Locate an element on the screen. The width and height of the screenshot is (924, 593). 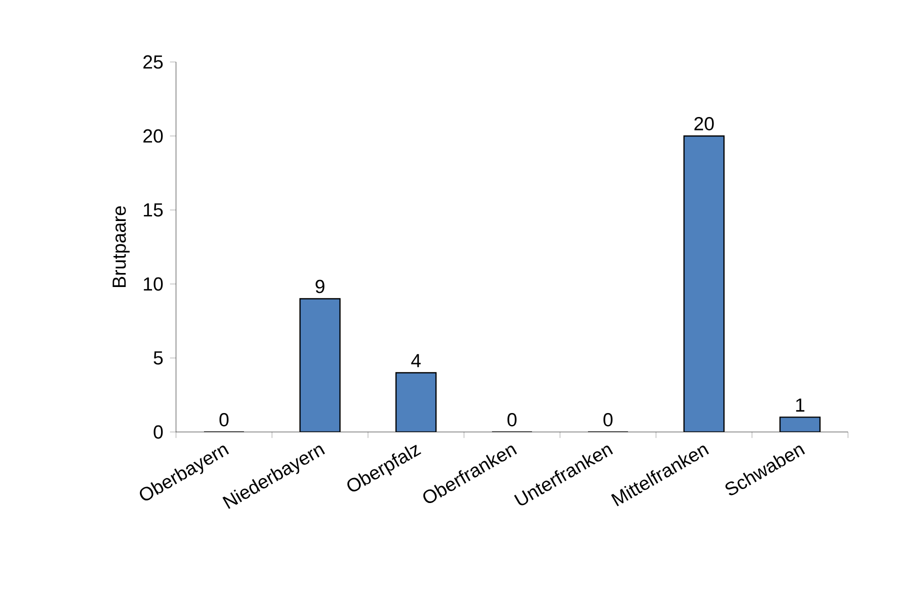
data-label: 1 is located at coordinates (800, 405).